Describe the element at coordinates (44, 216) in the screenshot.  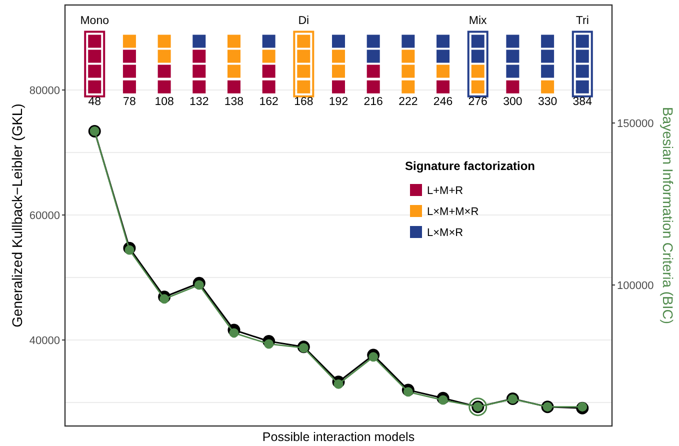
I see `y-tick-label: 60000` at that location.